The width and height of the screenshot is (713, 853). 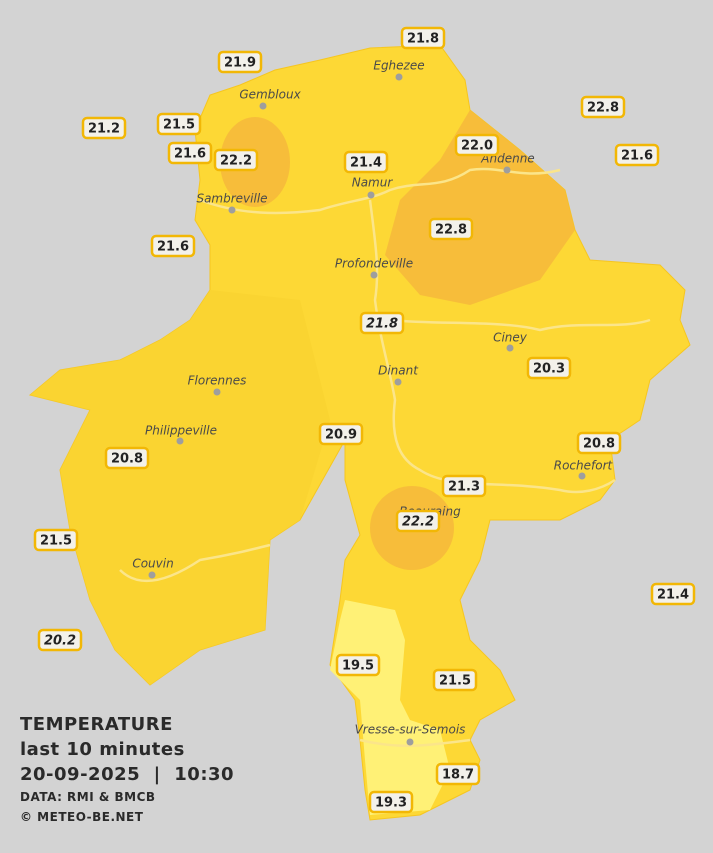 I want to click on city-label: Couvin, so click(x=152, y=564).